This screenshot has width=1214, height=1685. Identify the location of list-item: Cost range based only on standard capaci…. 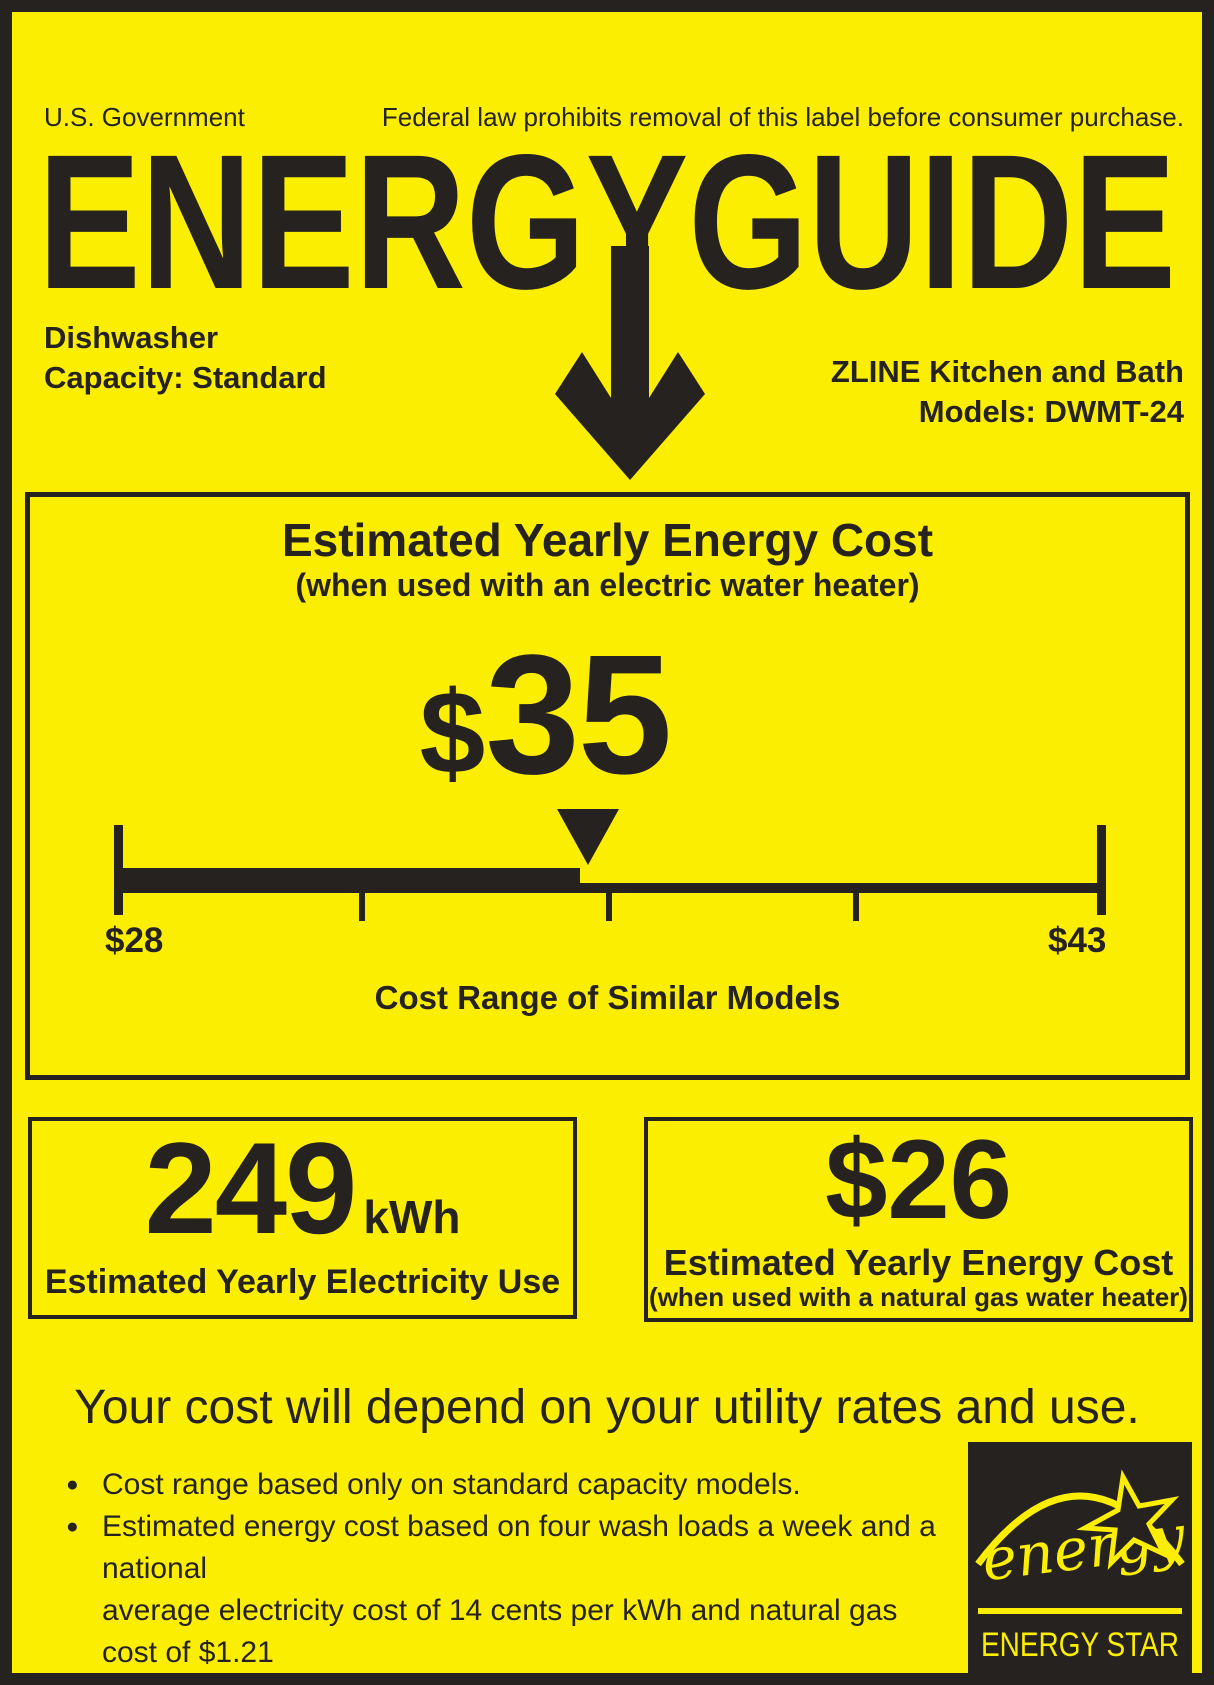
(506, 1485).